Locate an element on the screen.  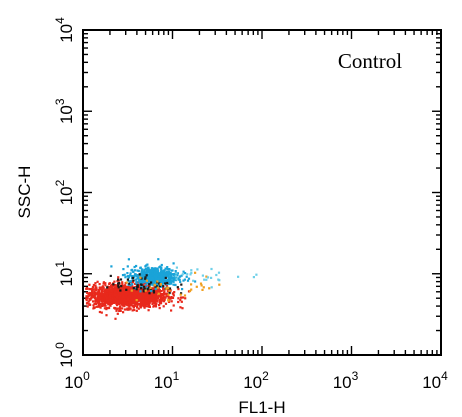
x-tick-label: 10⁰ is located at coordinates (77, 380).